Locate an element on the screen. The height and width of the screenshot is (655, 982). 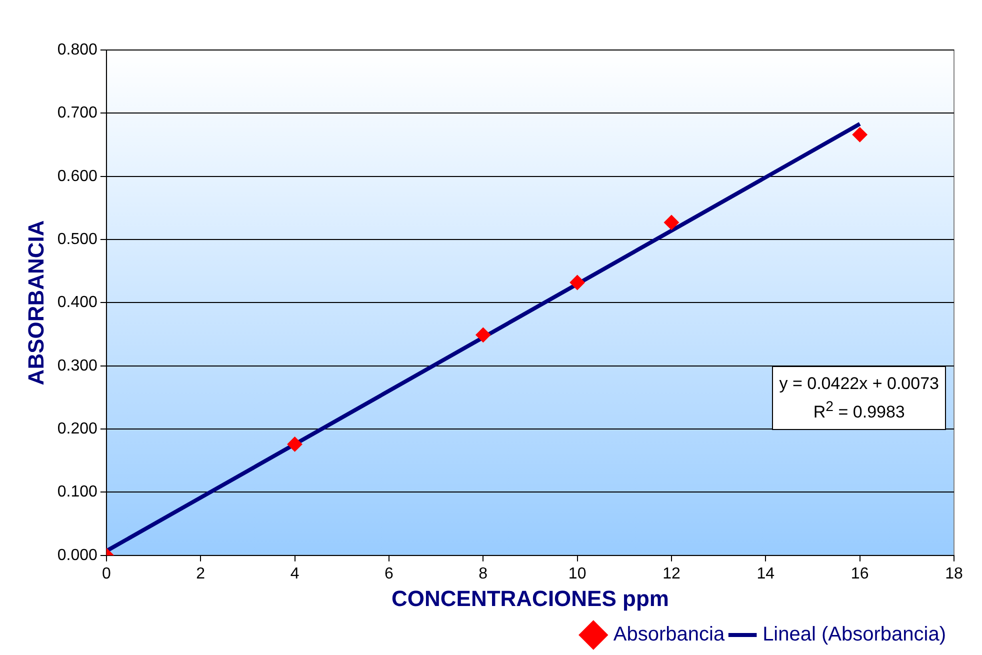
y-tick-label: 0.100 is located at coordinates (77, 492).